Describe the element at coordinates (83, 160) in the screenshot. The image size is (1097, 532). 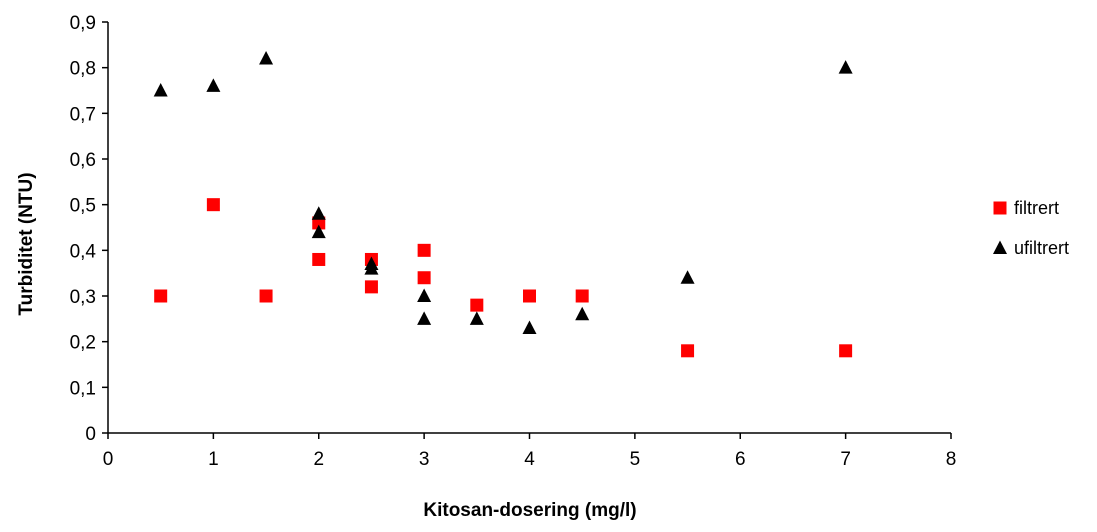
I see `y-tick-label: 0,6` at that location.